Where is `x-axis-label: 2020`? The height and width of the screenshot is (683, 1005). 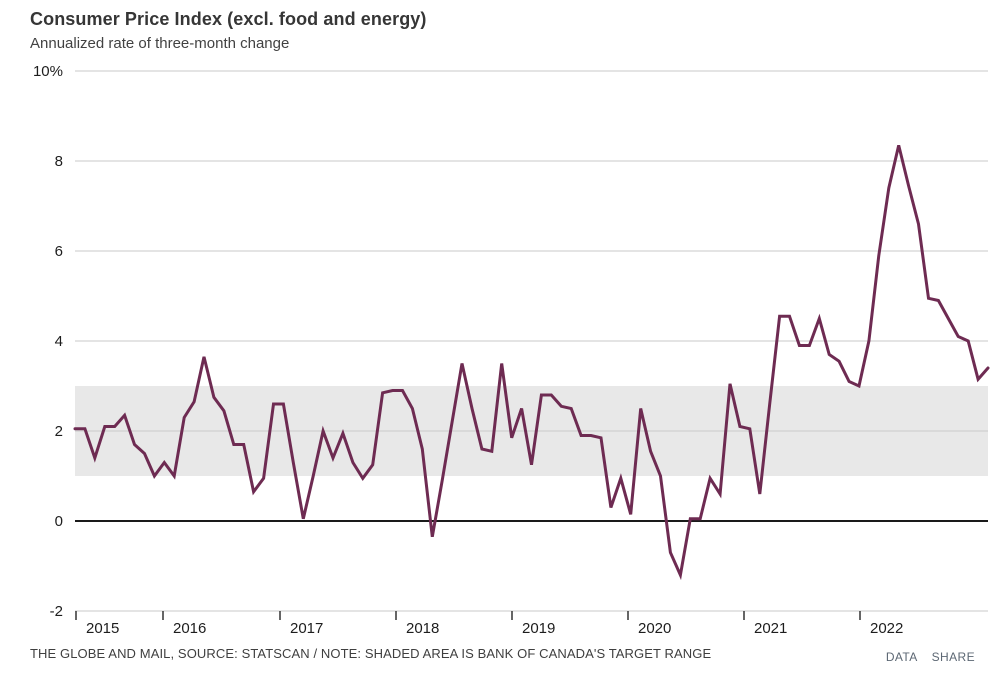 x-axis-label: 2020 is located at coordinates (654, 628).